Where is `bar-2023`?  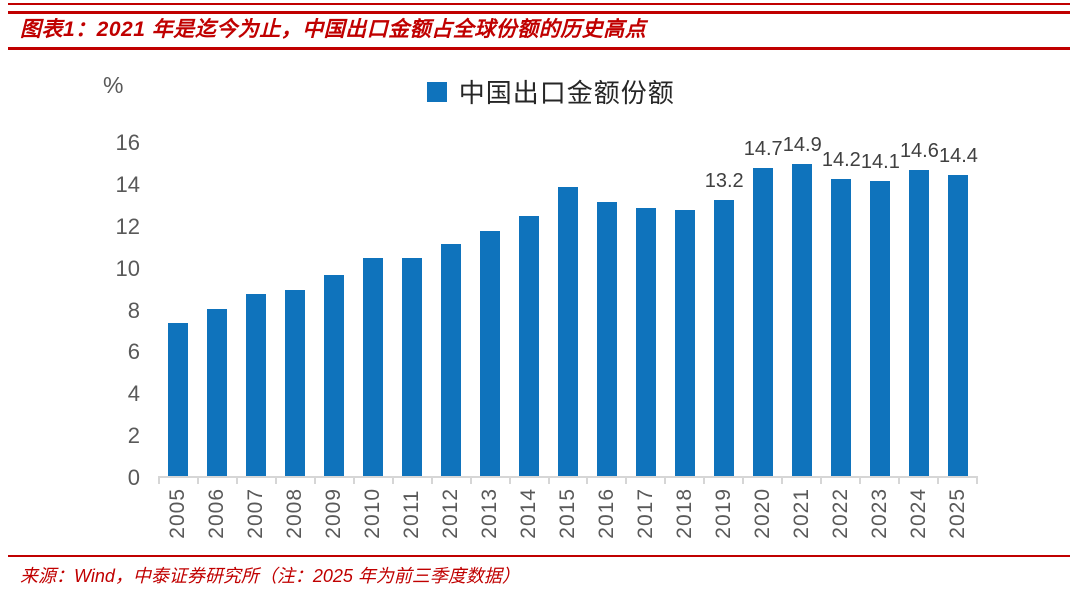
bar-2023 is located at coordinates (880, 328).